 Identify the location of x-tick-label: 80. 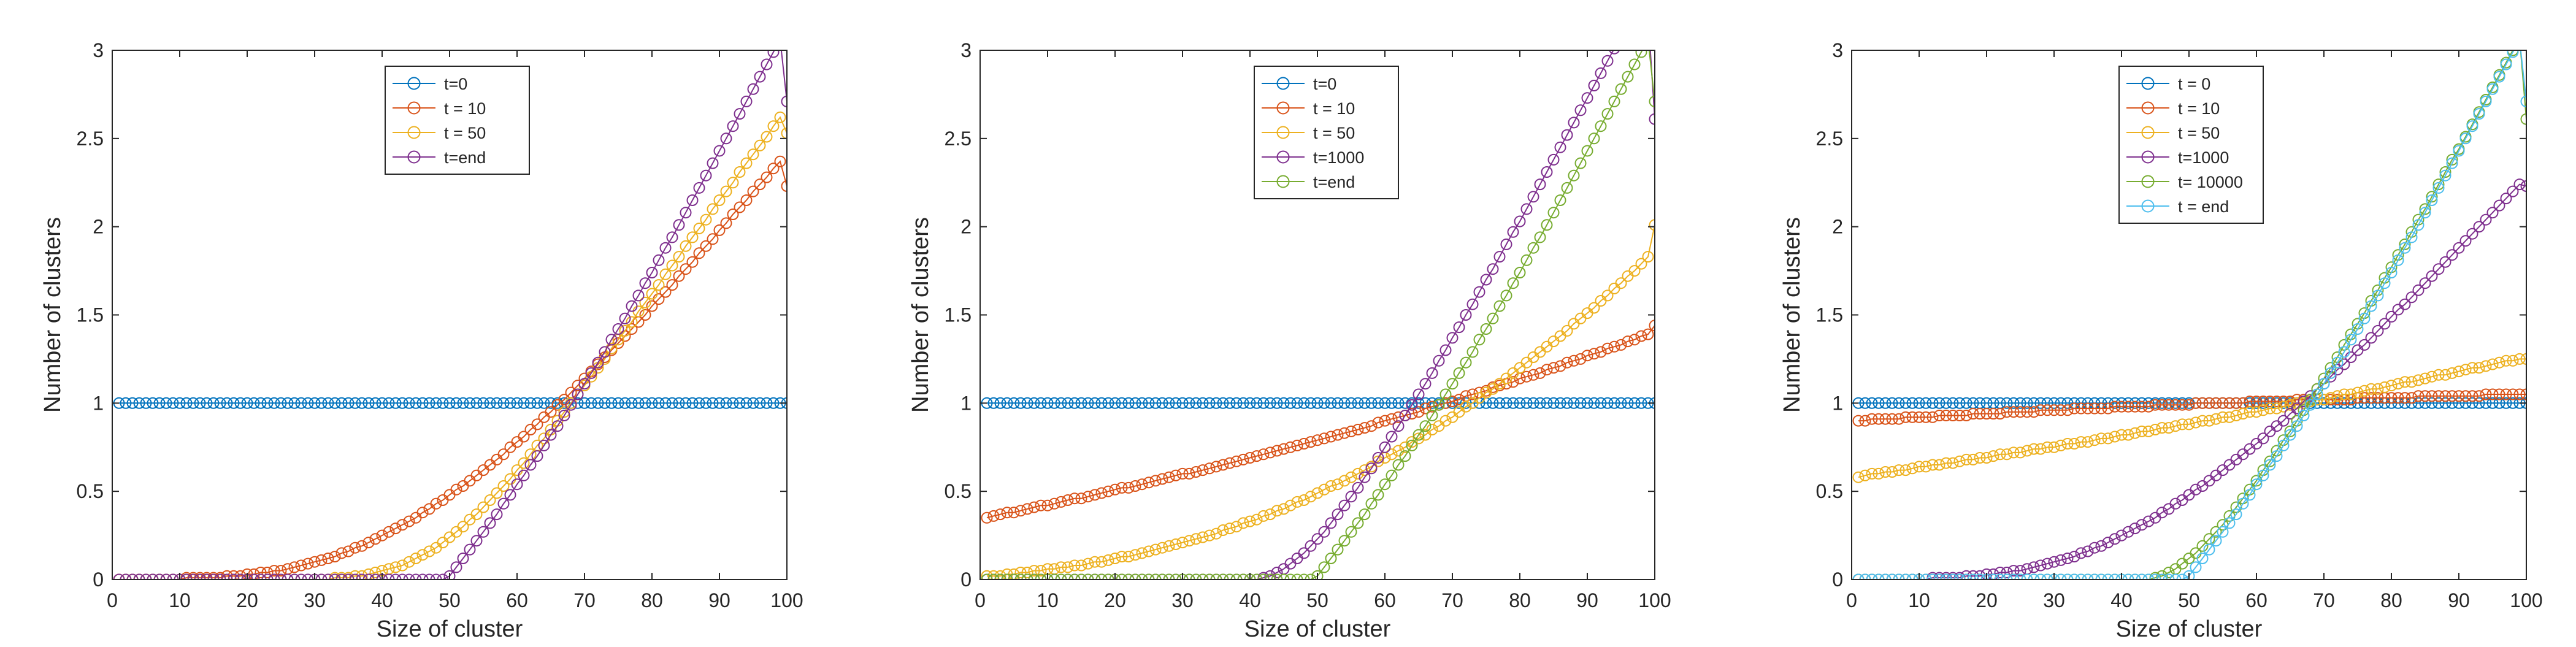
(652, 600).